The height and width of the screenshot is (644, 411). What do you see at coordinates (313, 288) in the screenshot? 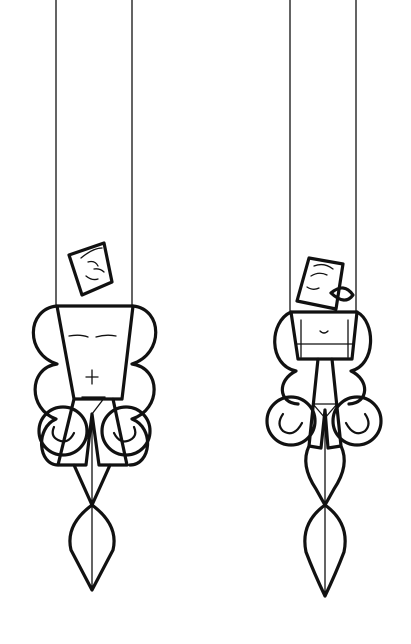
I see `right-mouth-line` at bounding box center [313, 288].